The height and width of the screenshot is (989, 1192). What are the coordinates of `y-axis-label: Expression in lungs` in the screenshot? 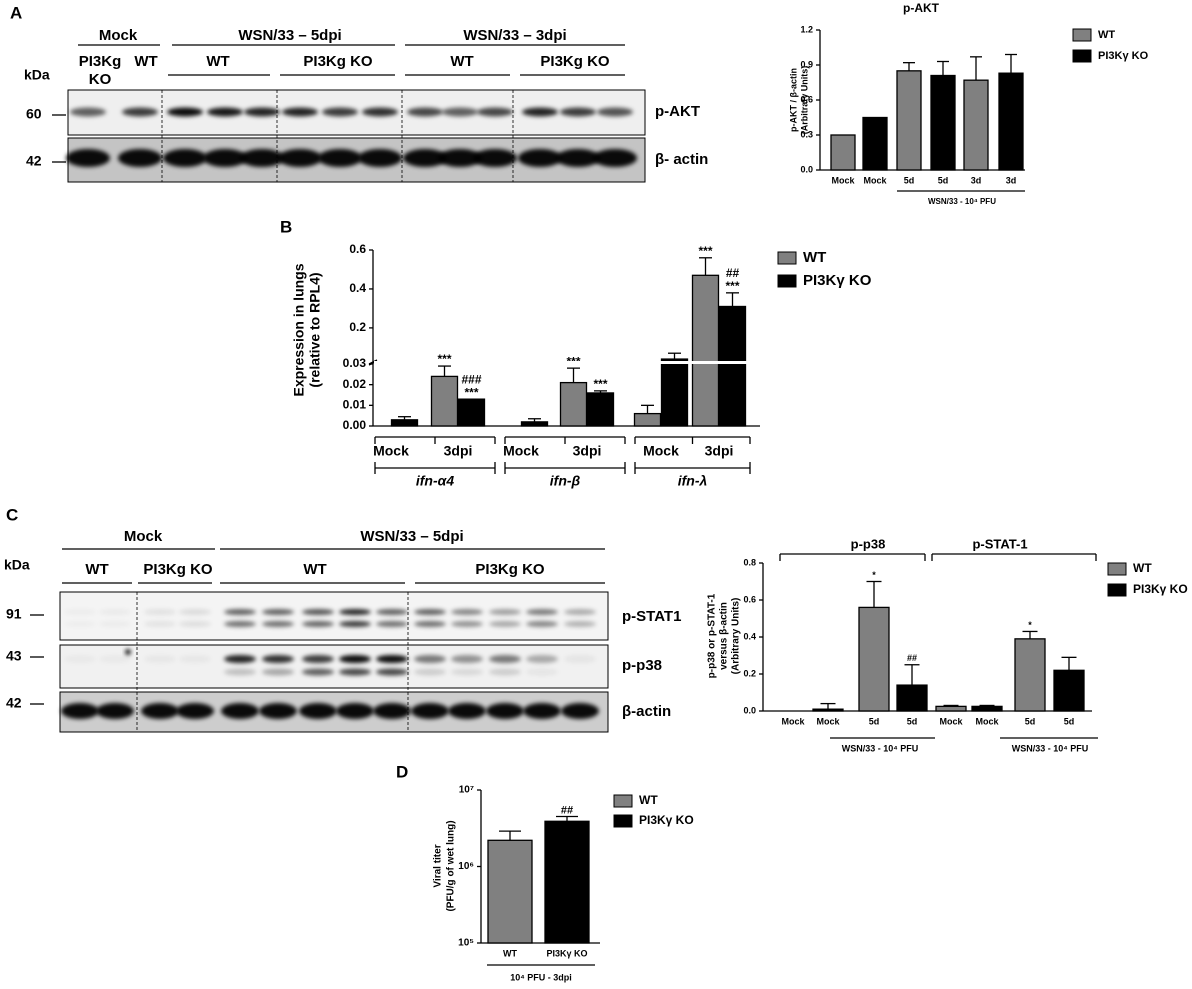 It's located at (299, 329).